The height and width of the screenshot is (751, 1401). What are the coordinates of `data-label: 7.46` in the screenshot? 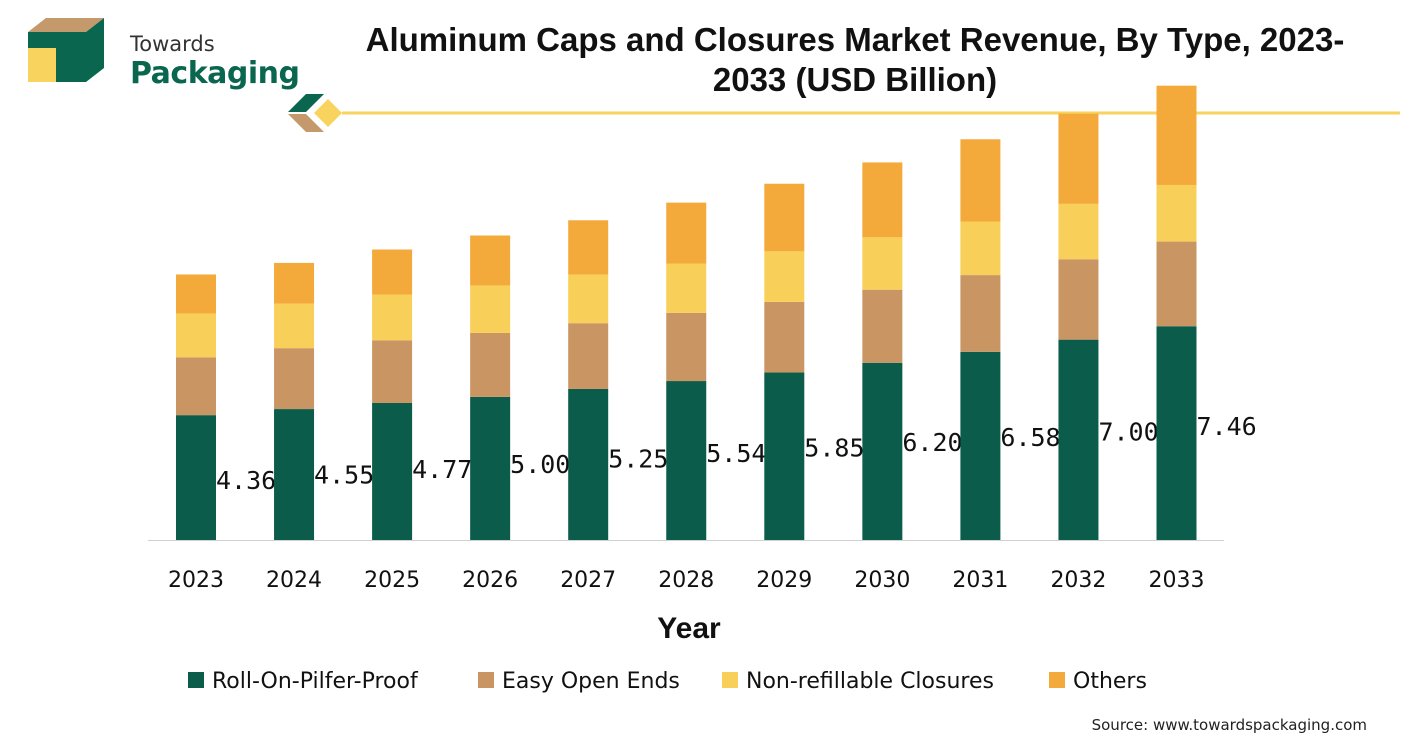 It's located at (1227, 426).